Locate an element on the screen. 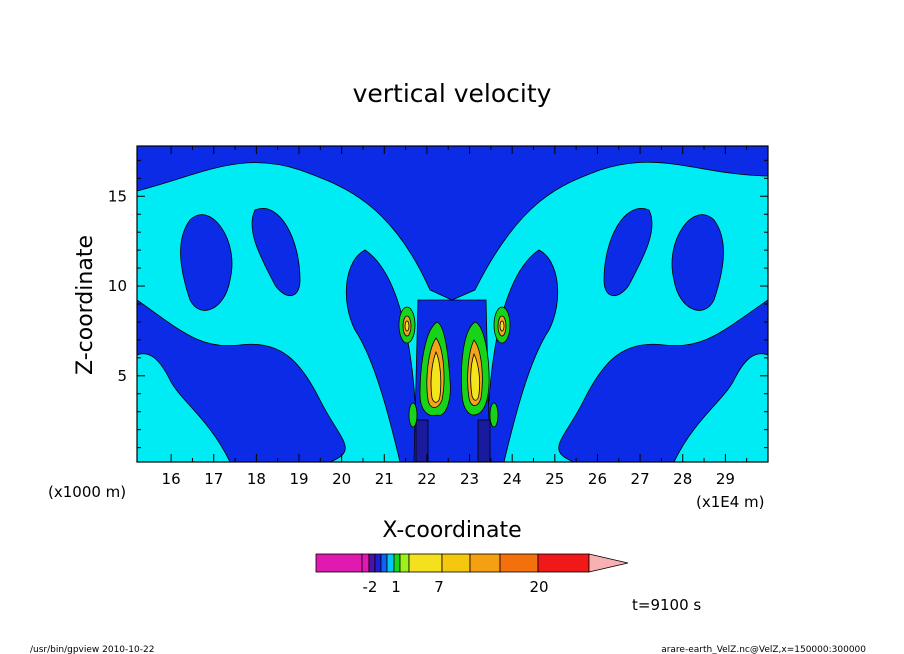 The width and height of the screenshot is (904, 654). colorbar-extension is located at coordinates (608, 563).